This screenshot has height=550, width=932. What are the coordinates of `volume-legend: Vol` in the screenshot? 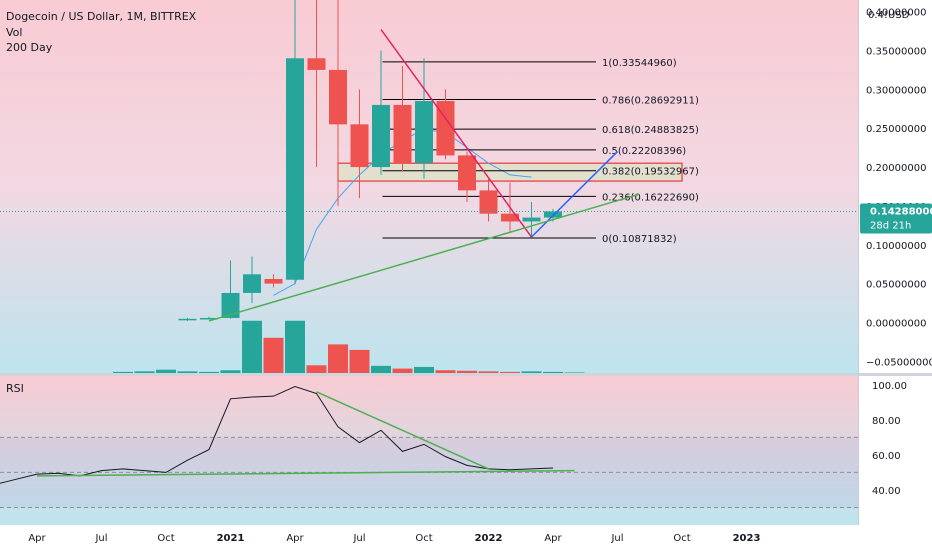 It's located at (14, 32).